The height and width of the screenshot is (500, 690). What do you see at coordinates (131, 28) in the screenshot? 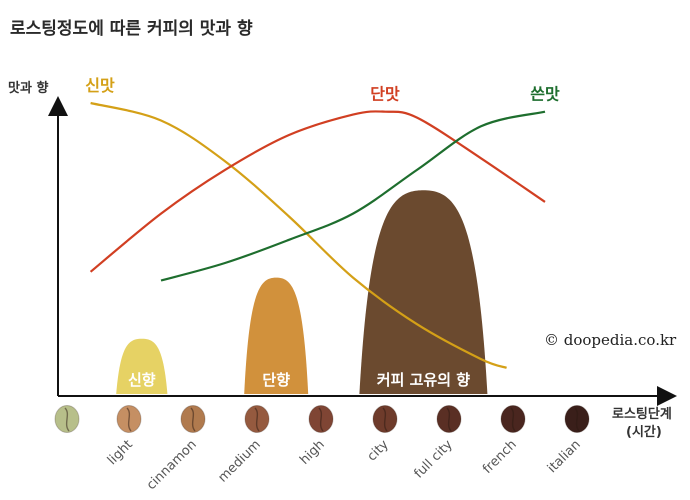
I see `chart-title: 로스팅정도에 따른 커피의 맛과 향` at bounding box center [131, 28].